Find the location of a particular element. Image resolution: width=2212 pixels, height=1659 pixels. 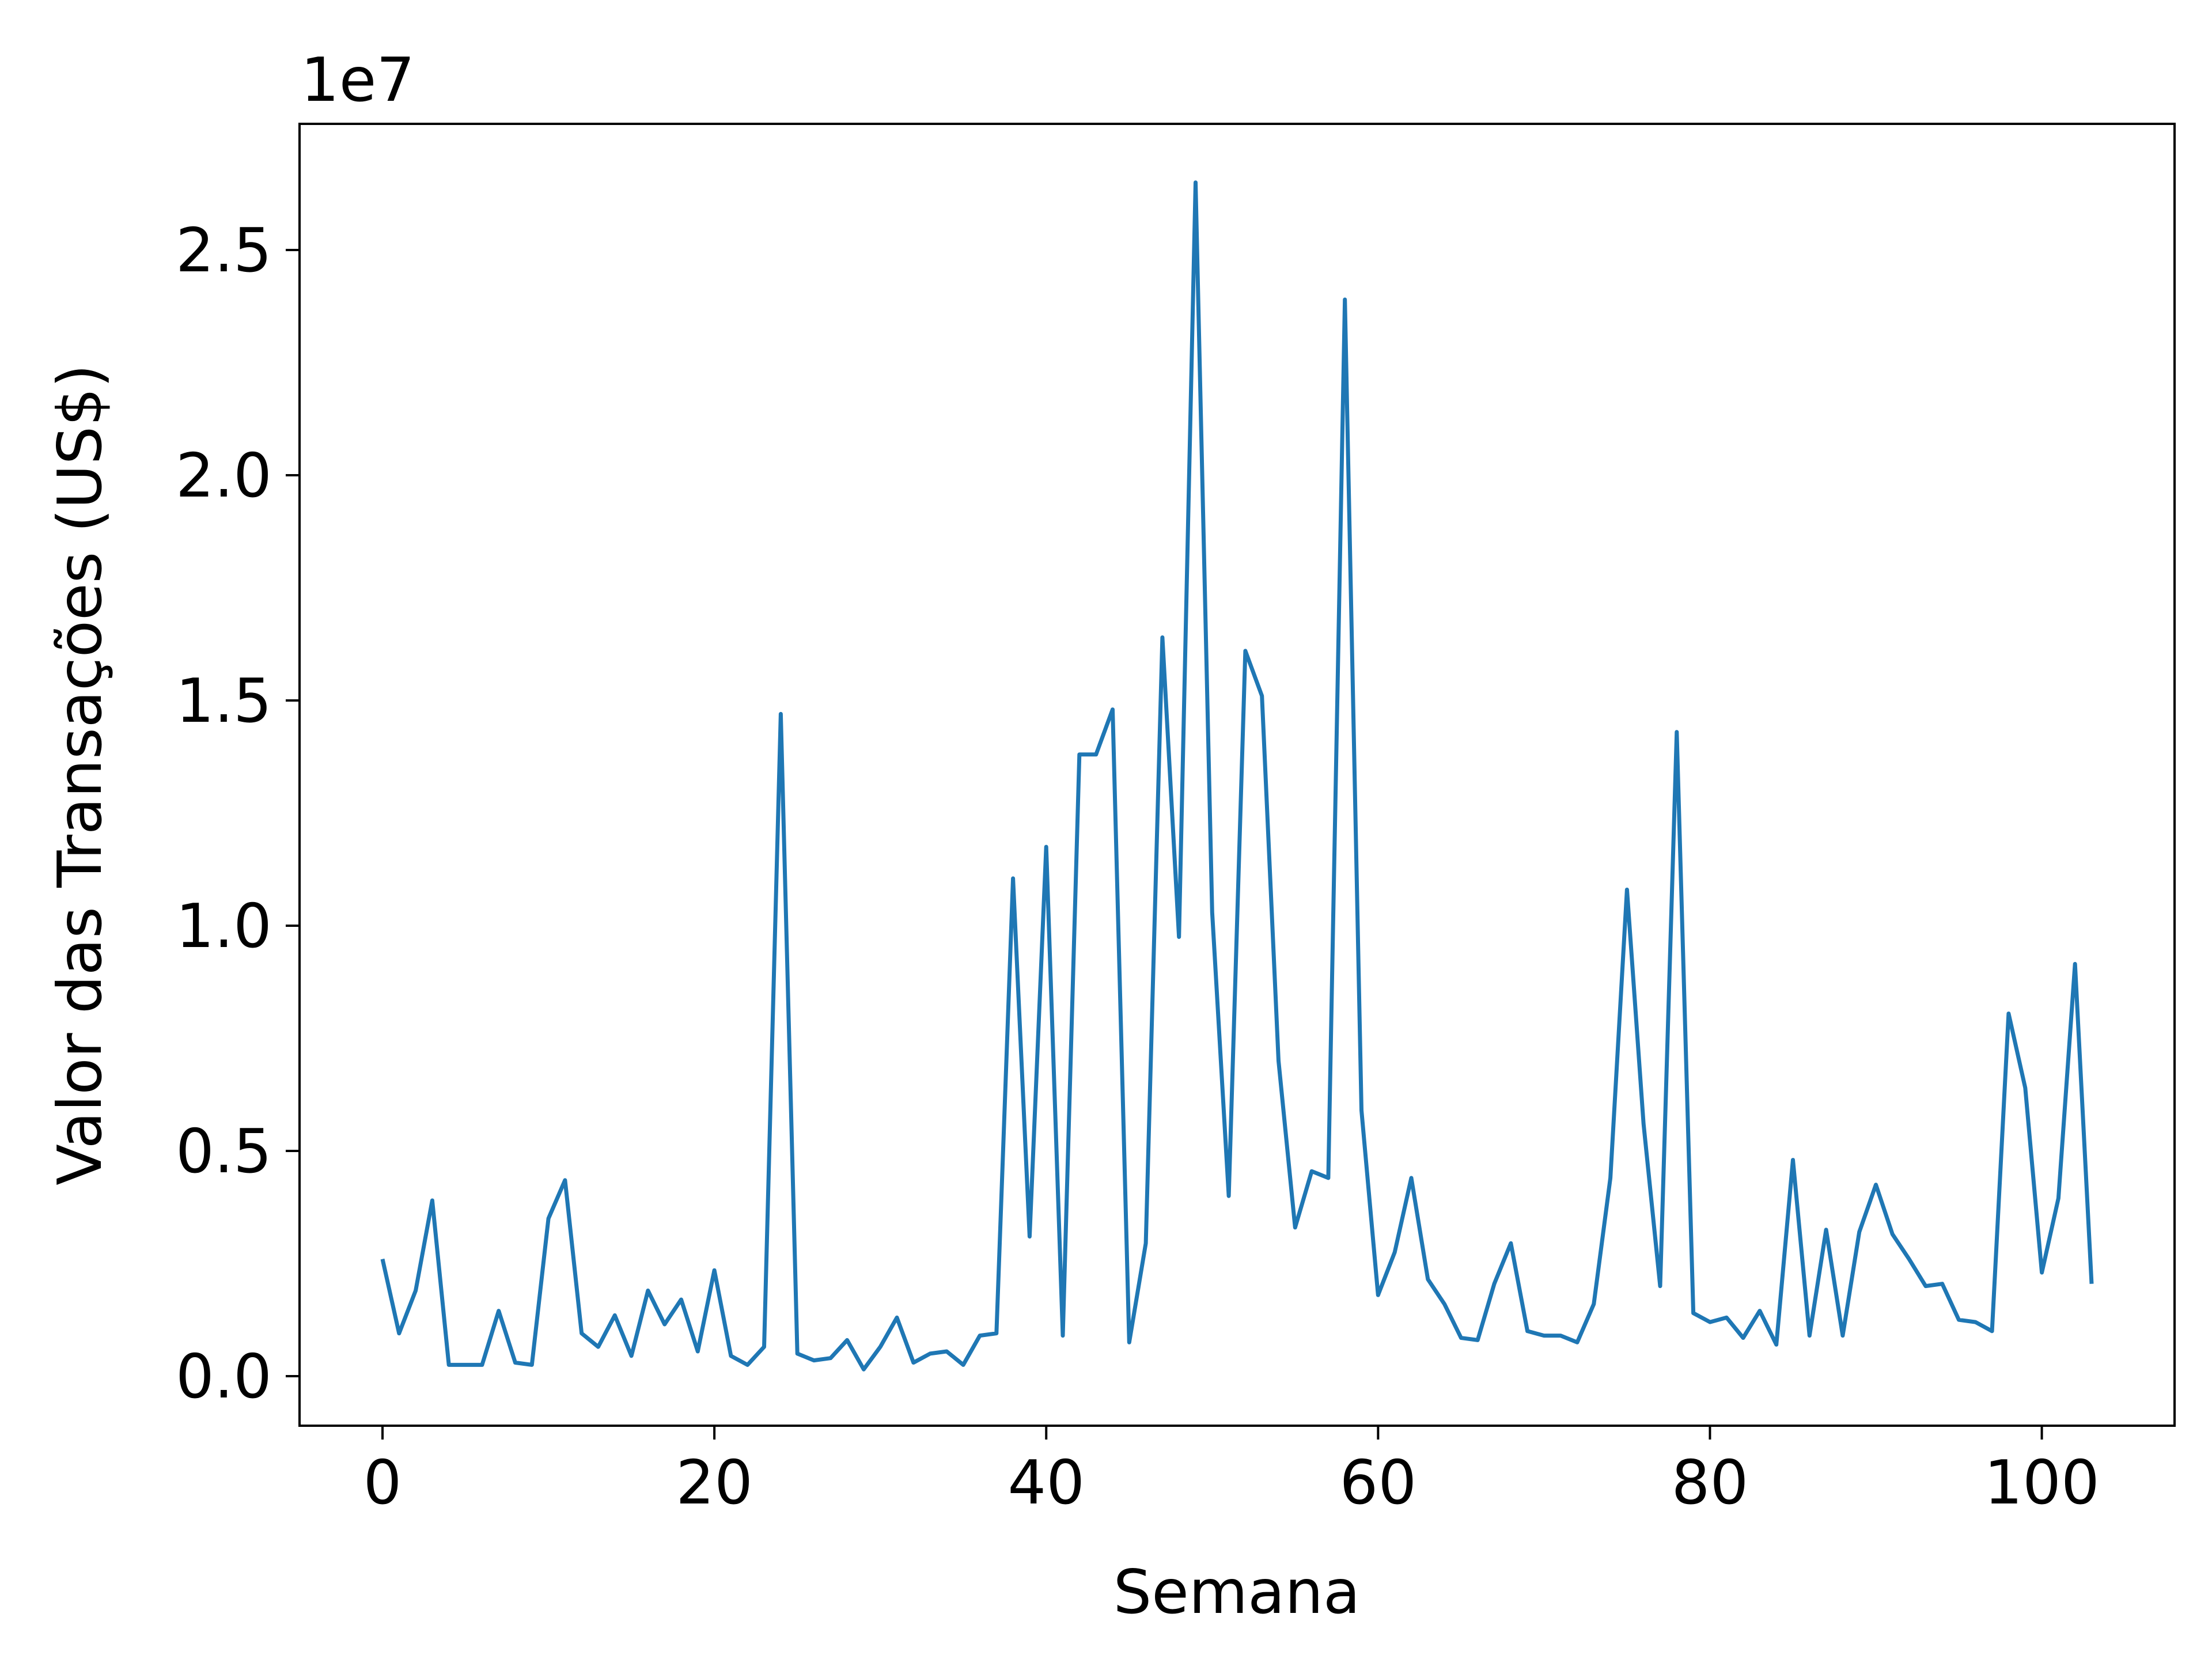

y-tick-label: 0.5 is located at coordinates (224, 1151).